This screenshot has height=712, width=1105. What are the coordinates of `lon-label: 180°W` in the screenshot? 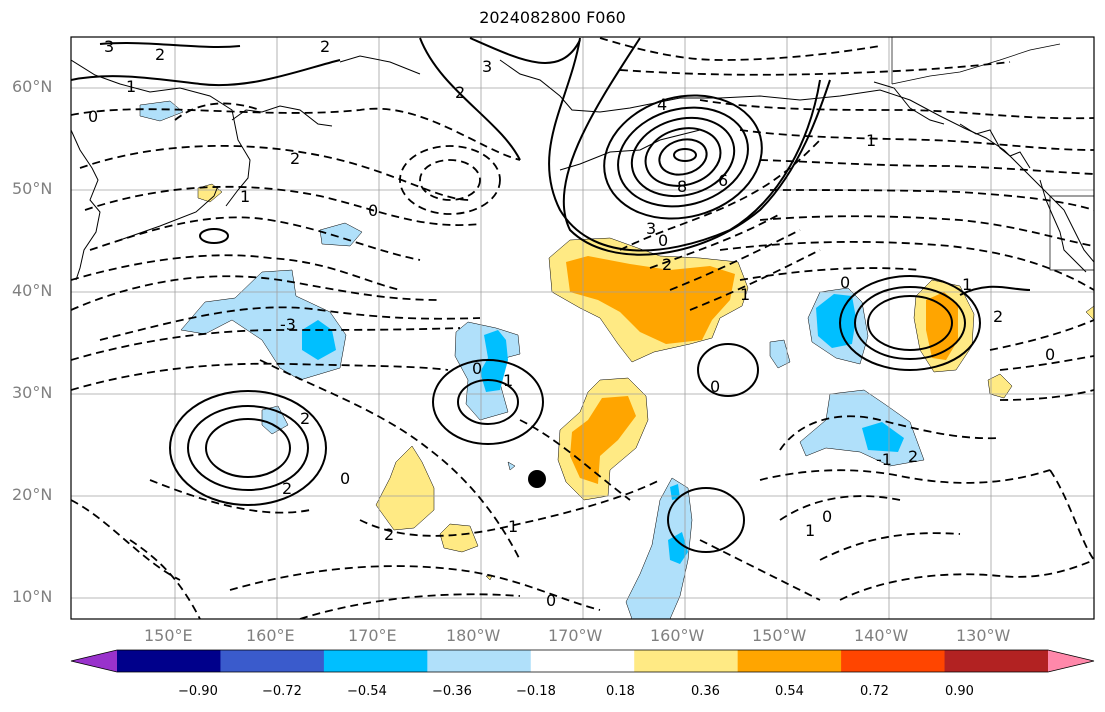 It's located at (473, 635).